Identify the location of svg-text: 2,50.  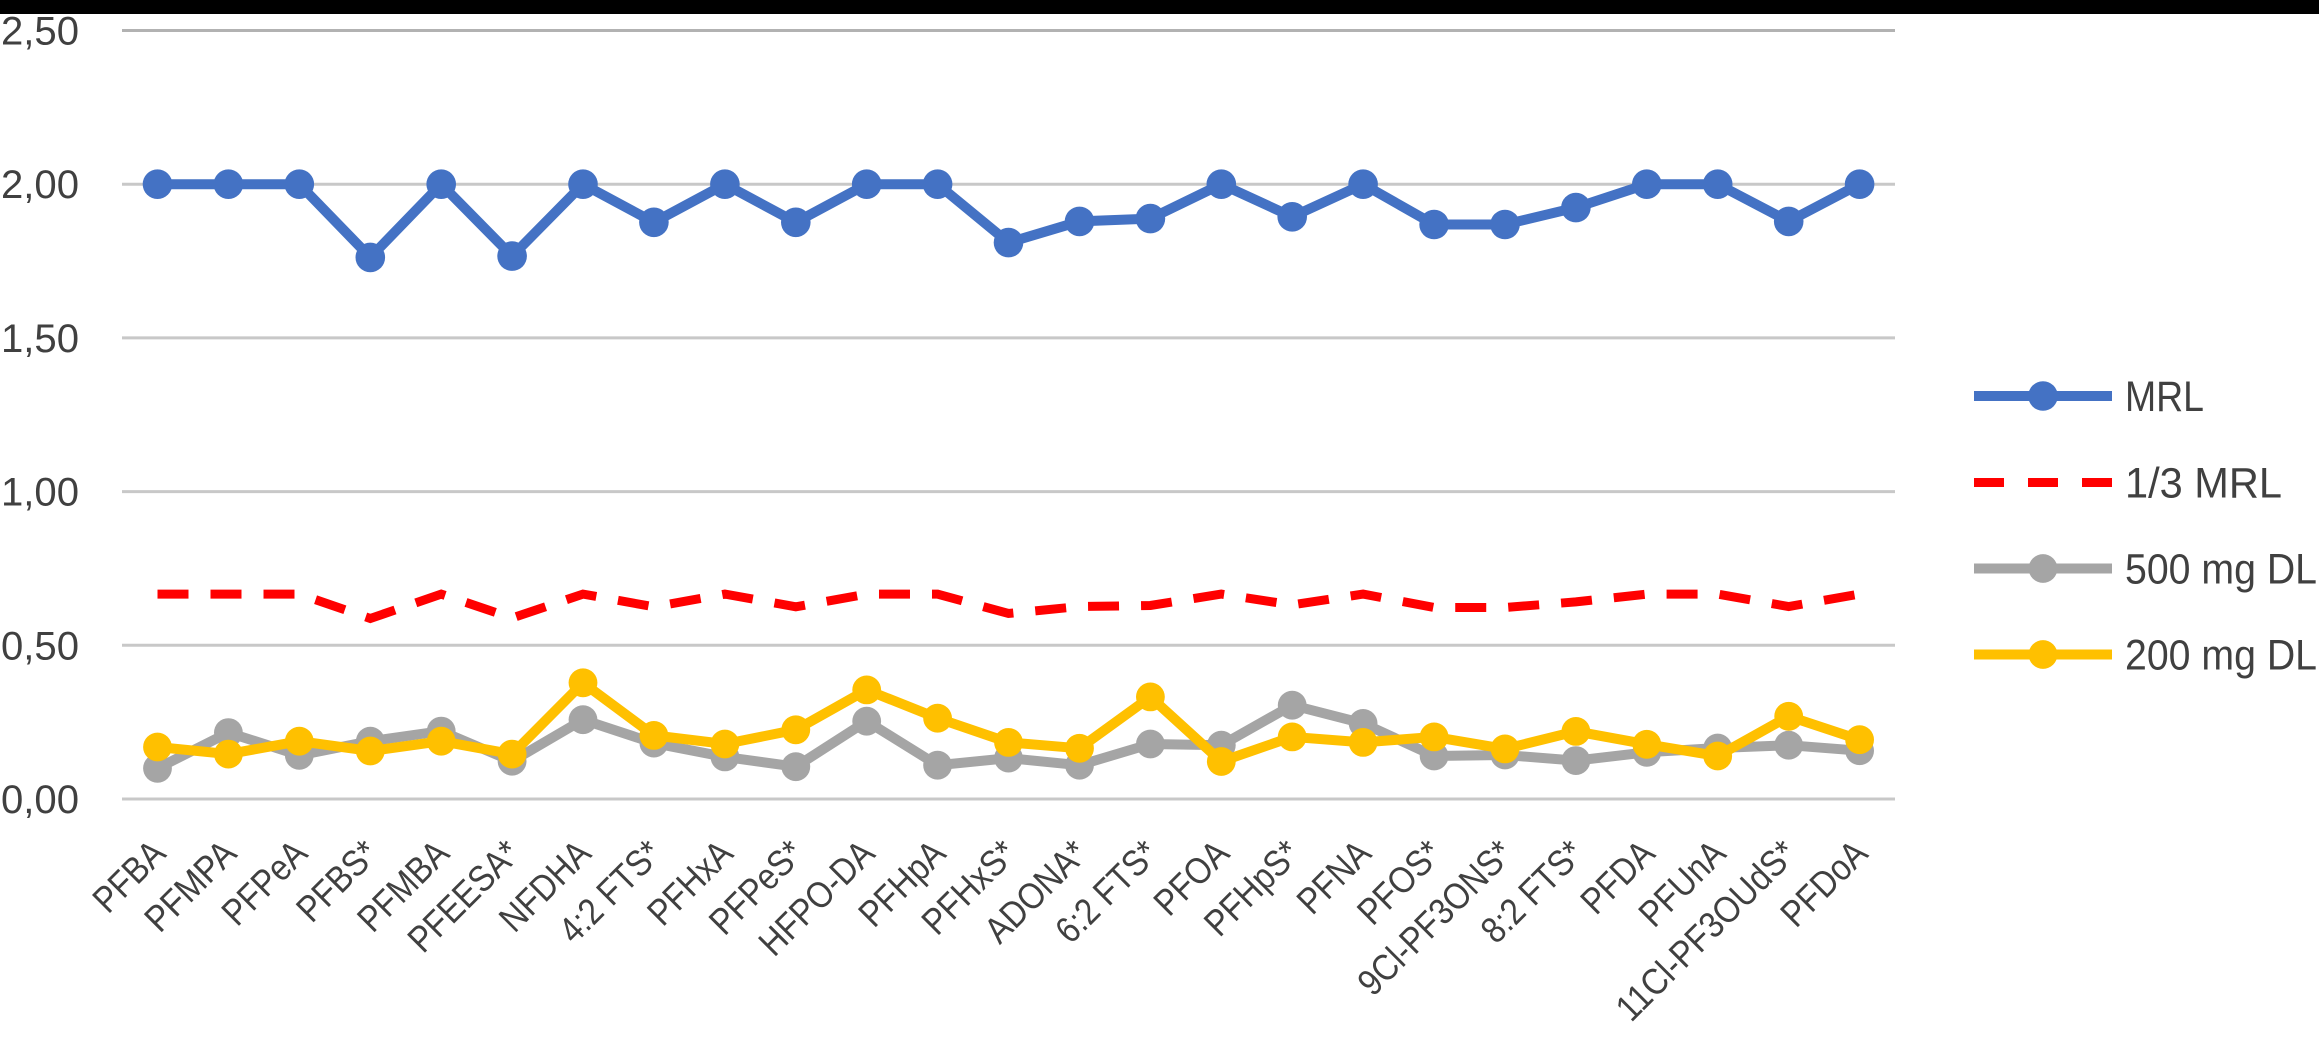
(40, 32).